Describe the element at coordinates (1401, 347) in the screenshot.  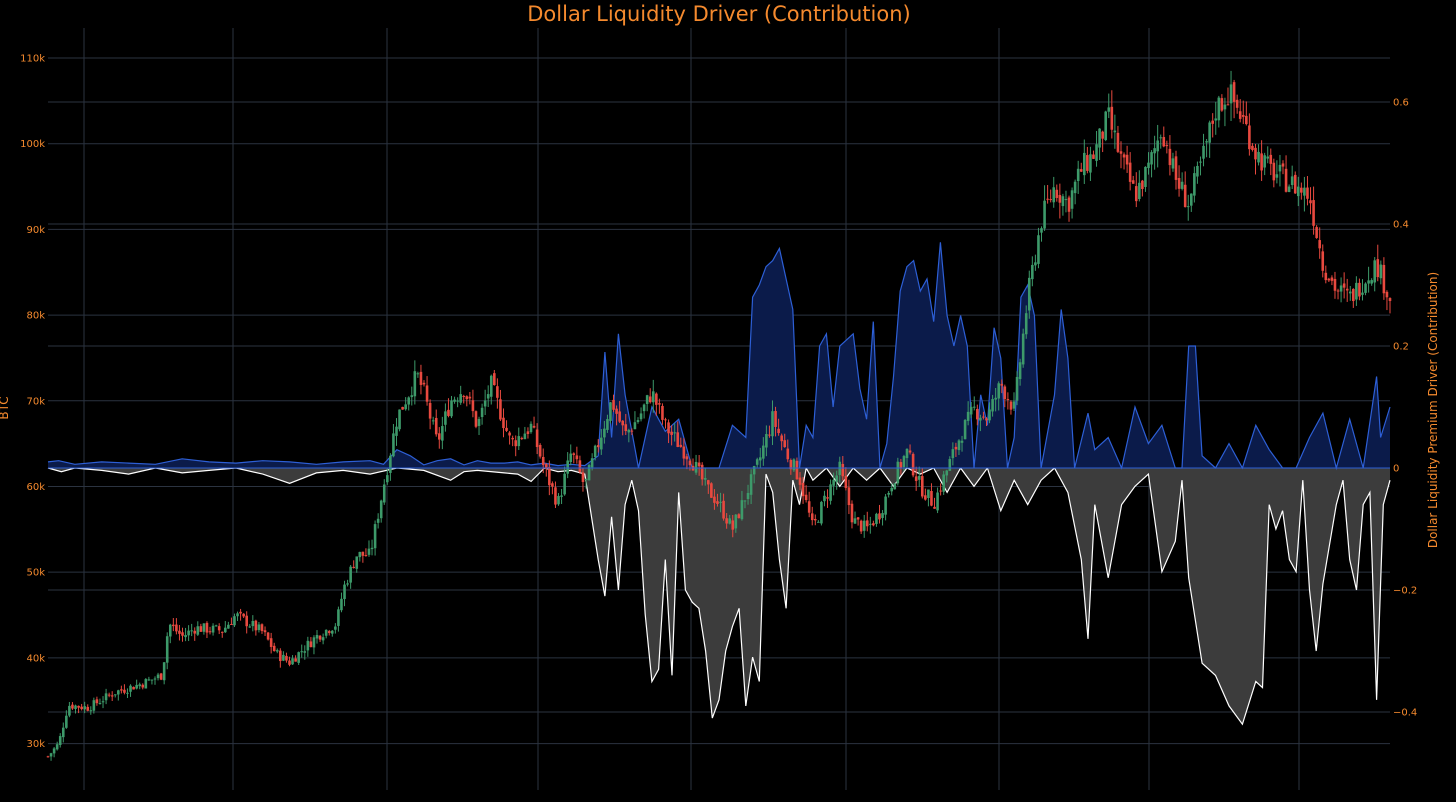
I see `right-tick-label: 0.2` at that location.